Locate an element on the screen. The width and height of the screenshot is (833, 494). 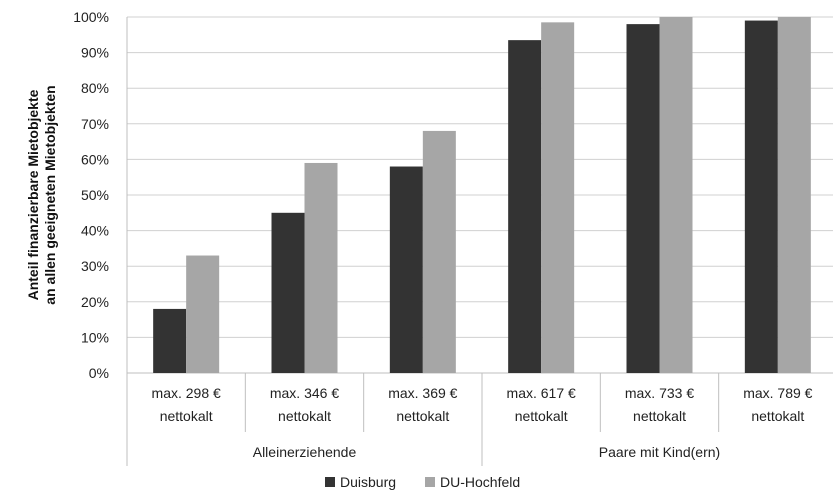
y-tick-label: 80% is located at coordinates (95, 88).